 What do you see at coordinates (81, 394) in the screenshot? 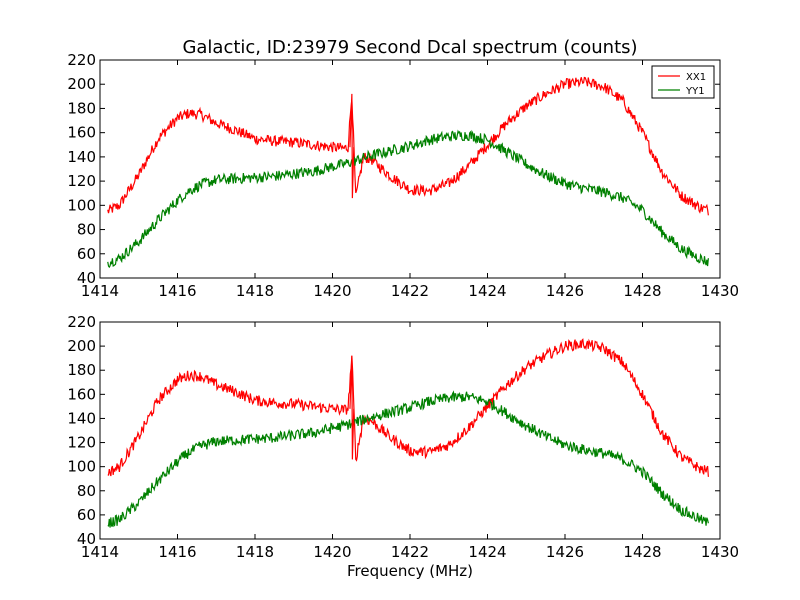
I see `y-tick-label: 160` at bounding box center [81, 394].